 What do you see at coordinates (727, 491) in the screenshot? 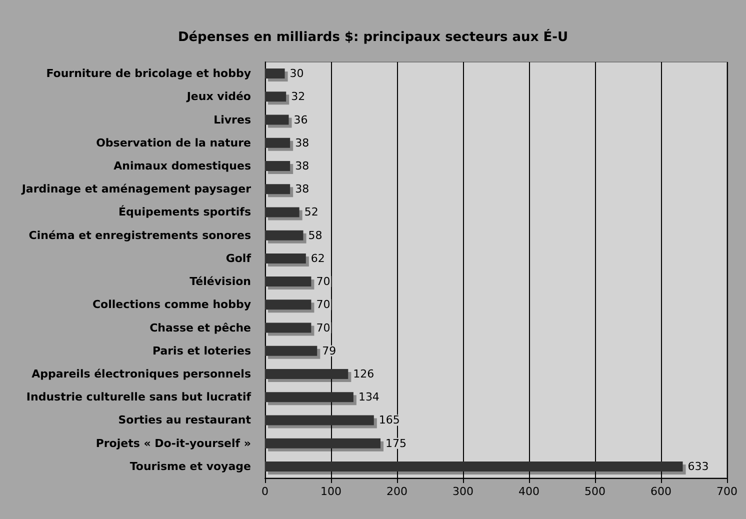
I see `x-tick-label: 700` at bounding box center [727, 491].